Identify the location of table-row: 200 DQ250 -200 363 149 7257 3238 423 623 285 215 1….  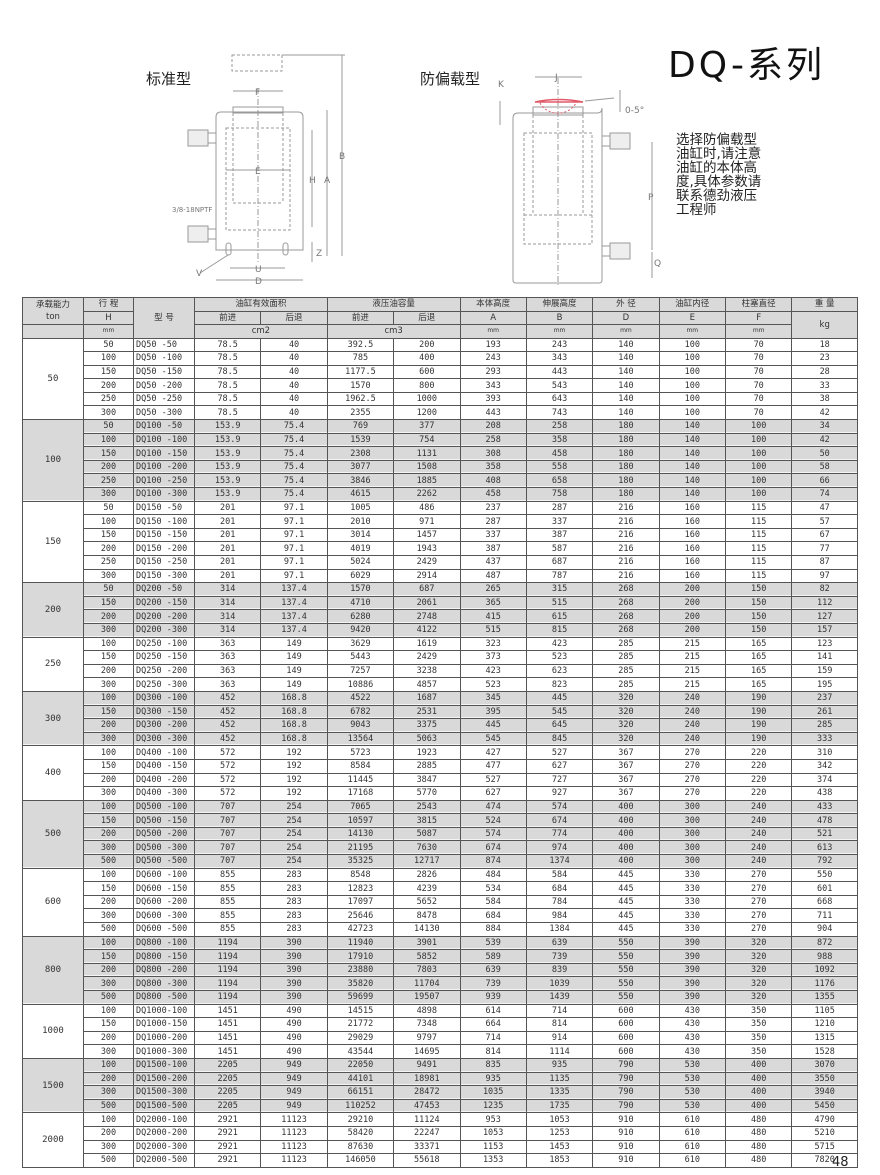
(440, 671).